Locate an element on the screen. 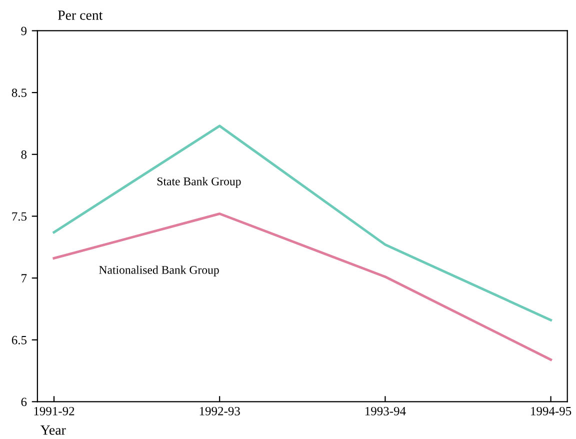 The image size is (576, 439). x-axis-title: Year is located at coordinates (53, 430).